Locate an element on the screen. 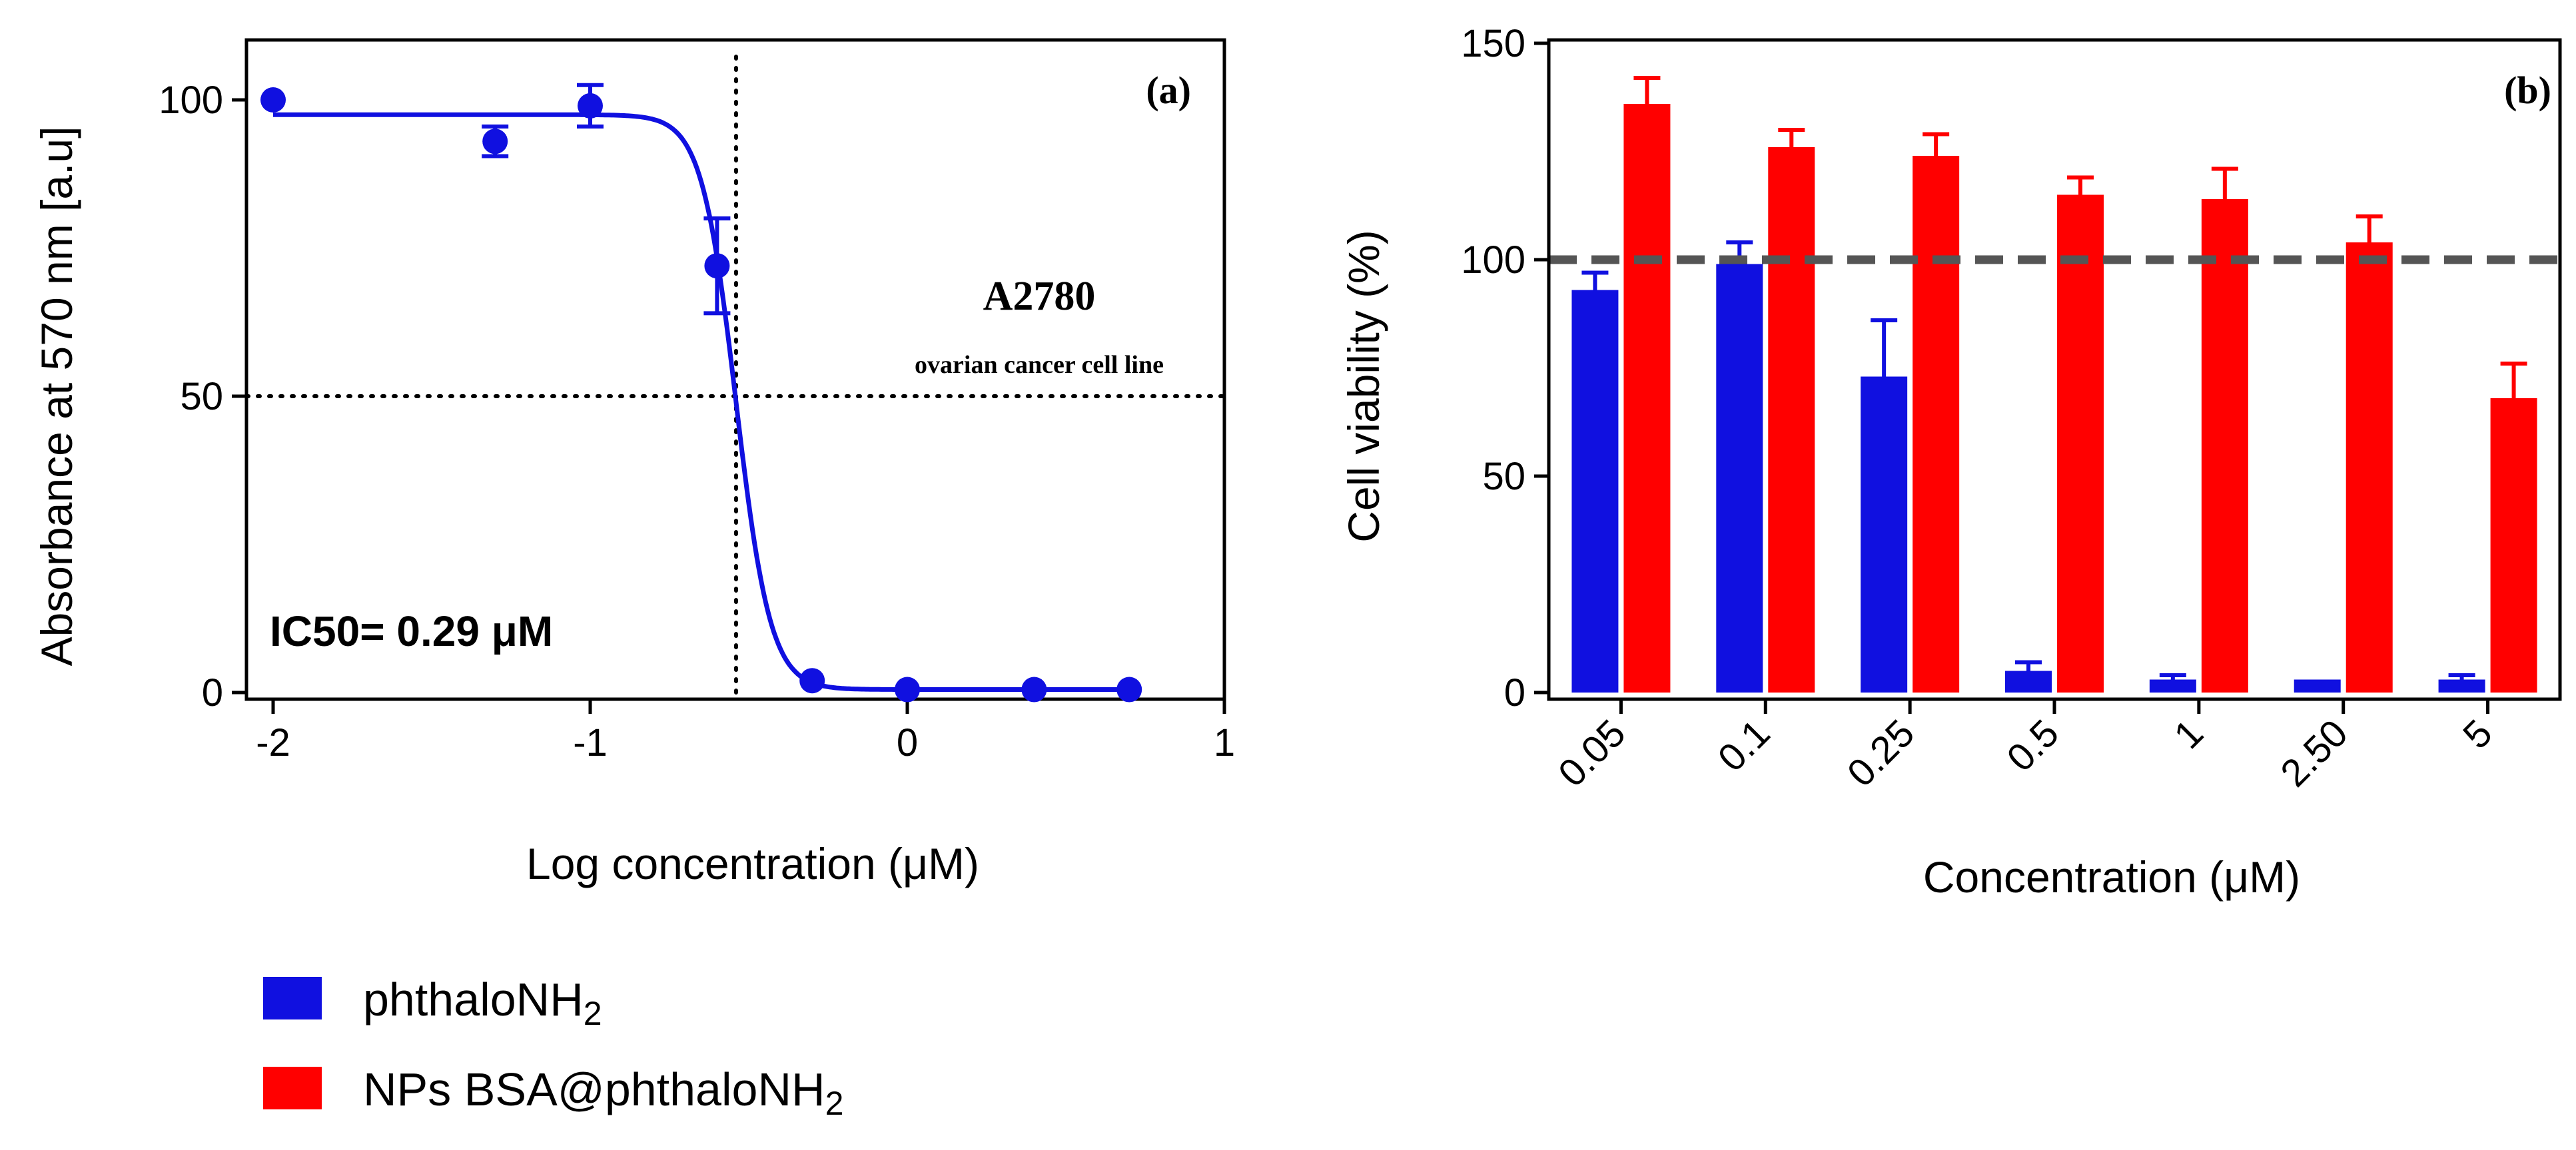 The image size is (2576, 1150). panel-b-x-axis-title: Concentration (μM) is located at coordinates (2112, 877).